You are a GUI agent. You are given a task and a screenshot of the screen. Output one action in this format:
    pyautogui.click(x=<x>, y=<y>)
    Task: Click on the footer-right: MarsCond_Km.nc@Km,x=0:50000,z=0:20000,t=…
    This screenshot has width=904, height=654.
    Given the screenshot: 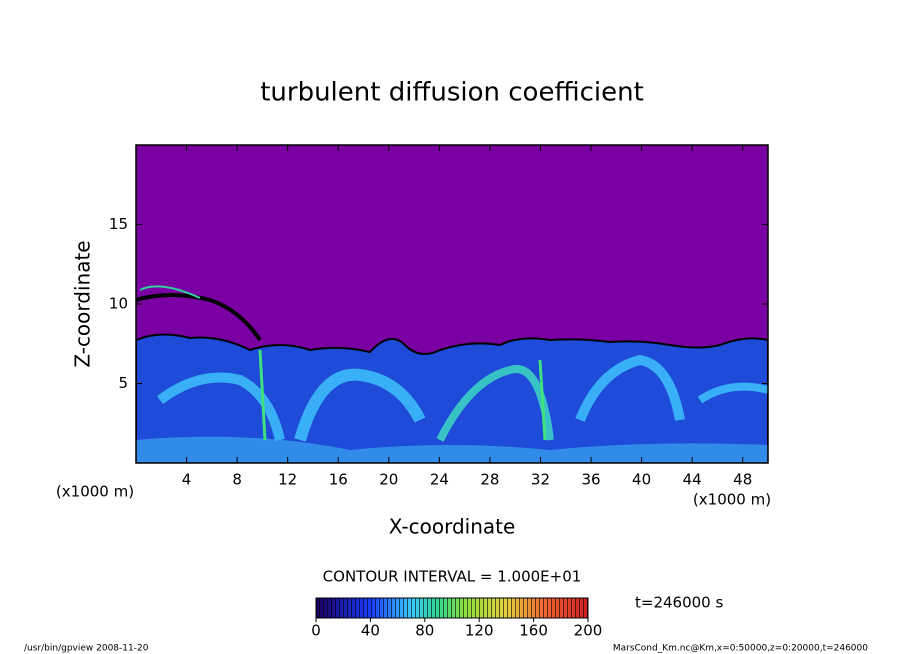 What is the action you would take?
    pyautogui.click(x=740, y=649)
    